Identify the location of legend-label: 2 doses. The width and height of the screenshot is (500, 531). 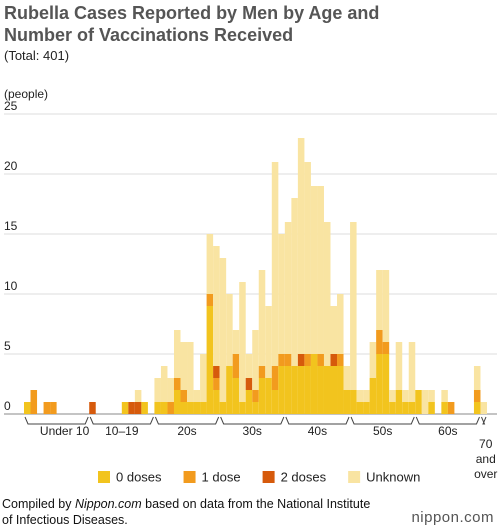
(304, 476).